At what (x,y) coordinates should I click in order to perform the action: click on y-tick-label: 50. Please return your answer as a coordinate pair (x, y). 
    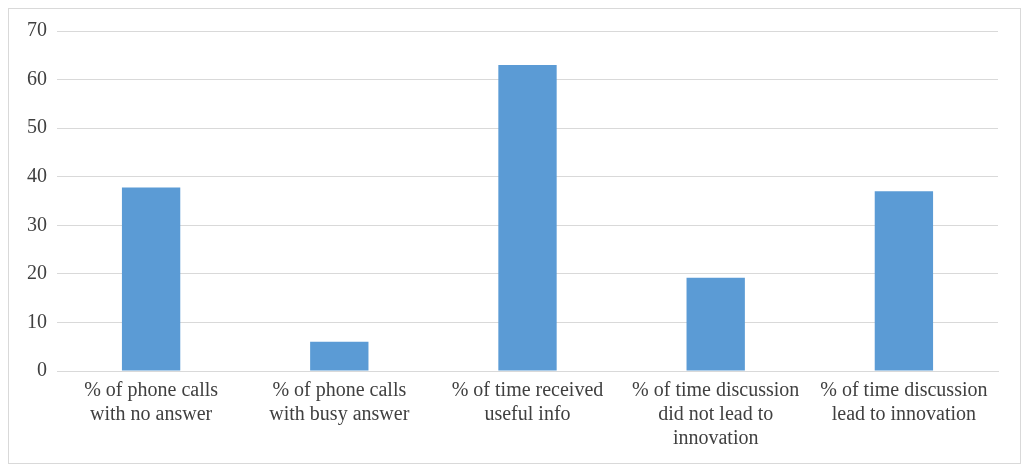
    Looking at the image, I should click on (37, 126).